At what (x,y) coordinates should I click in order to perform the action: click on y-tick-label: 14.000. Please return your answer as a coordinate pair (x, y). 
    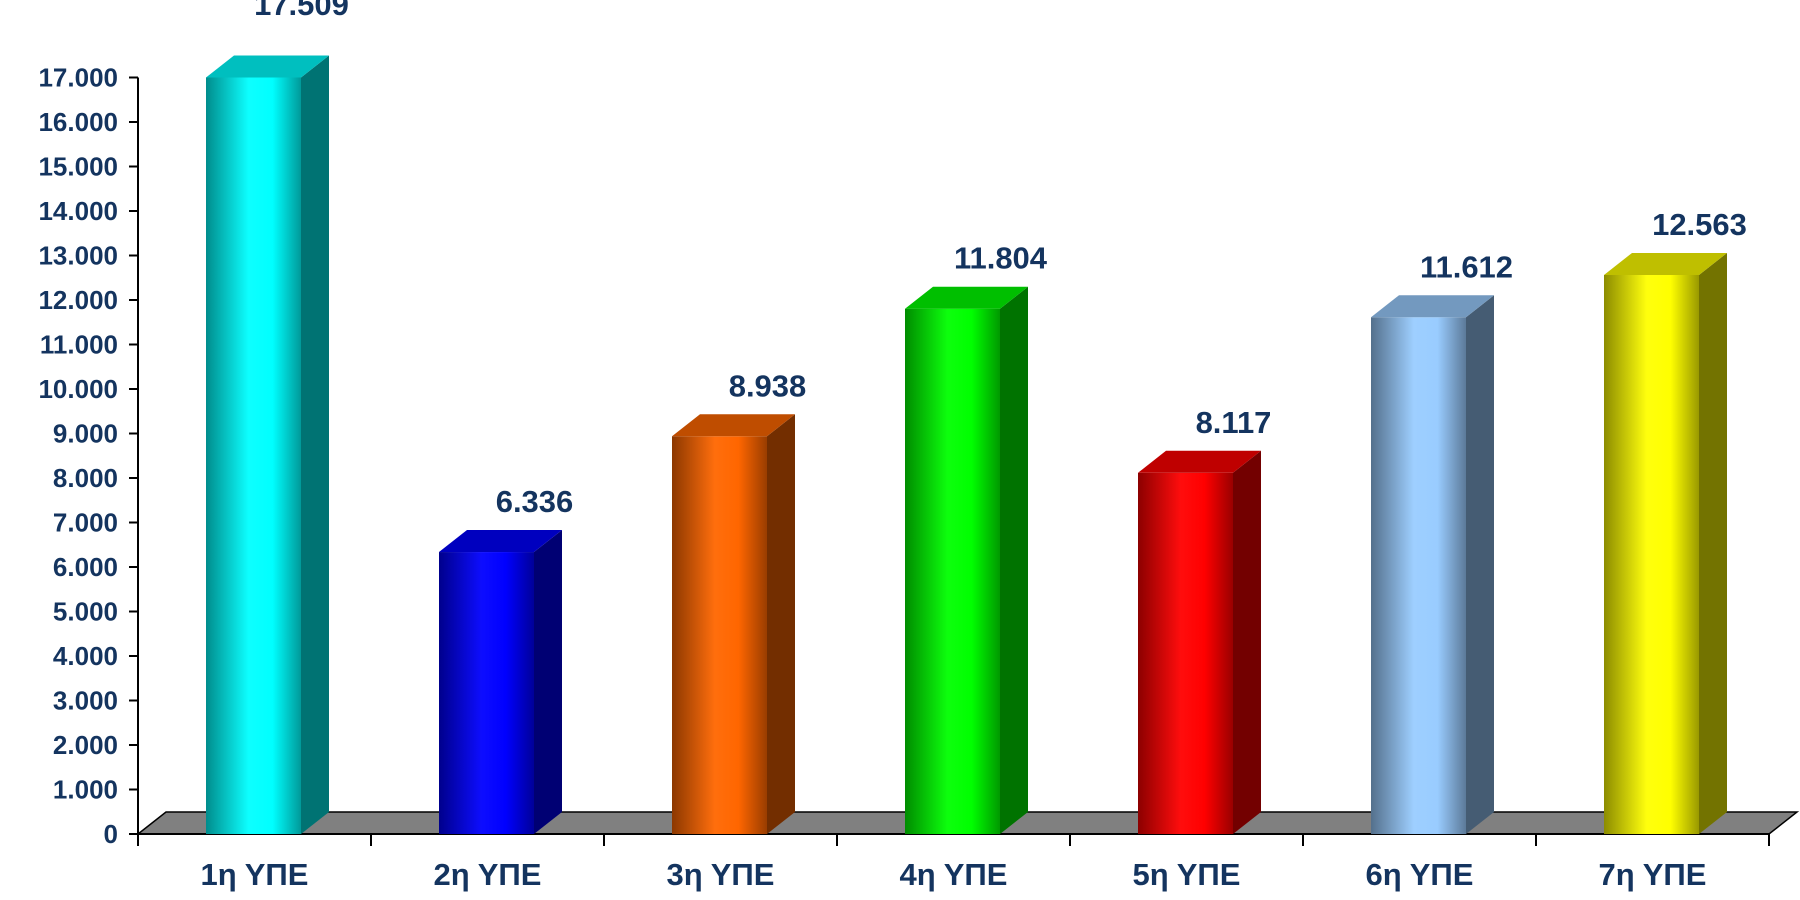
    Looking at the image, I should click on (78, 211).